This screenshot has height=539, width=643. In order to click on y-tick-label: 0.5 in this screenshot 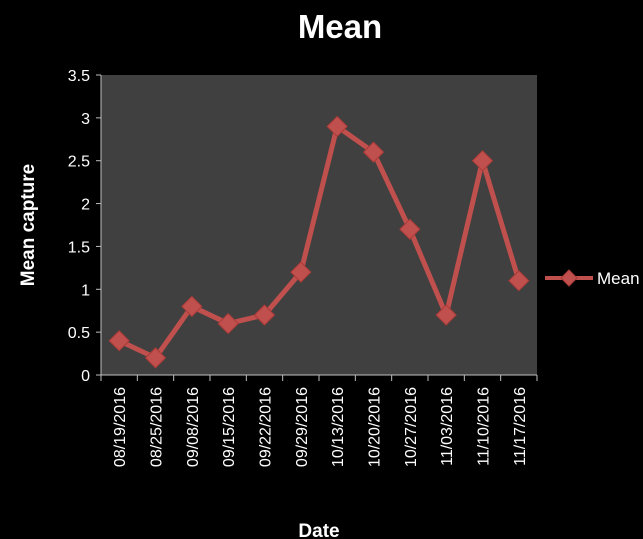, I will do `click(79, 333)`.